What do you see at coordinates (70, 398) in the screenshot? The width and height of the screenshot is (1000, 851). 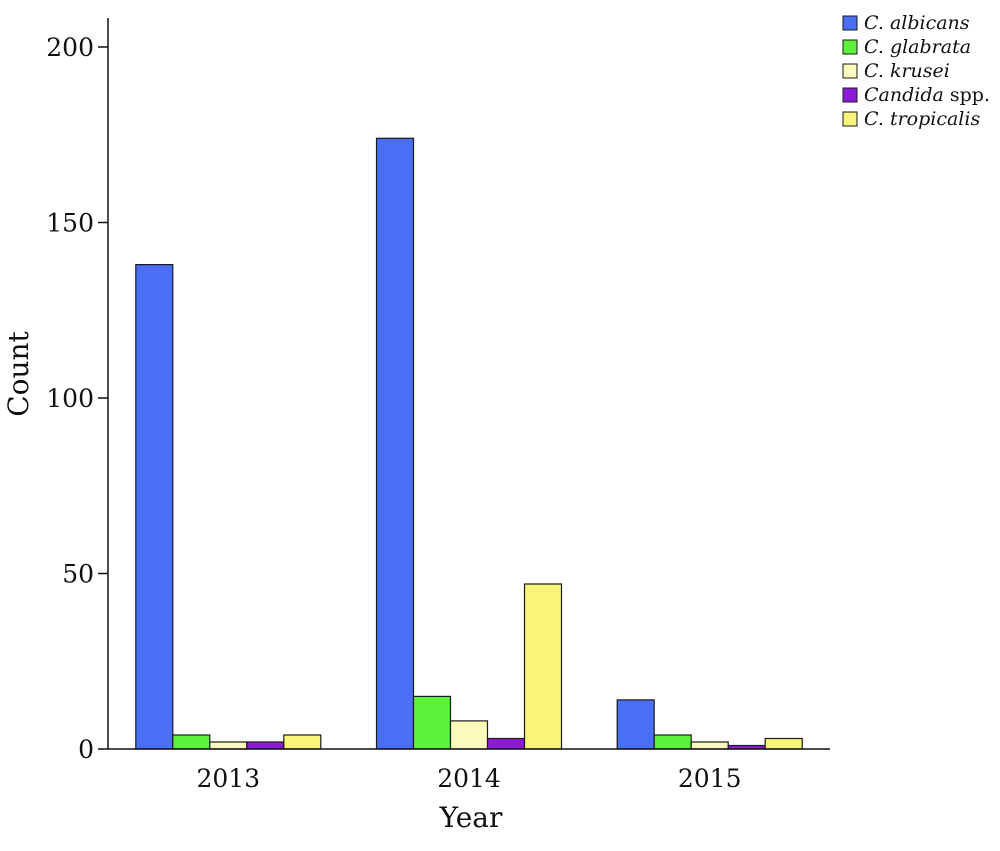 I see `y-tick-label-100: 100` at bounding box center [70, 398].